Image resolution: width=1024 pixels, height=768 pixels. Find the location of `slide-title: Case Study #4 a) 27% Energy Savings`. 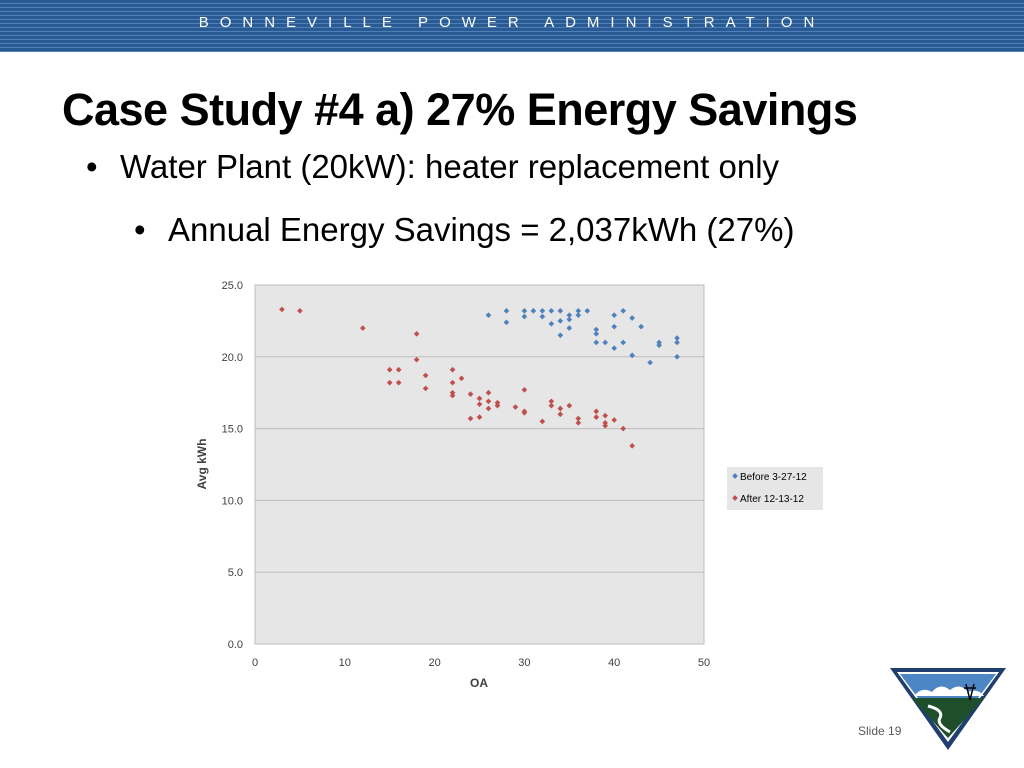

slide-title: Case Study #4 a) 27% Energy Savings is located at coordinates (460, 109).